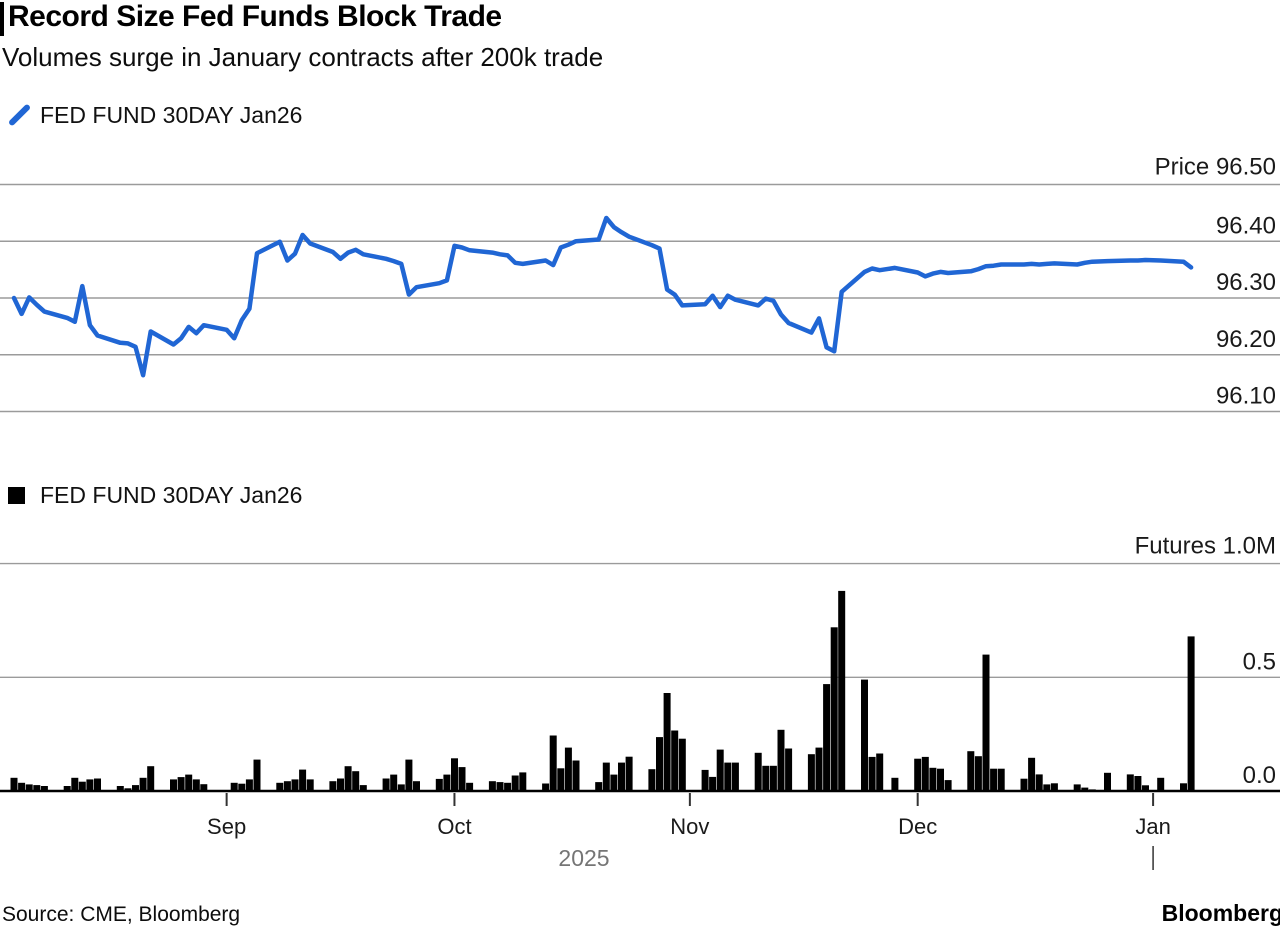 The image size is (1280, 933). Describe the element at coordinates (583, 858) in the screenshot. I see `year-label: 2025` at that location.